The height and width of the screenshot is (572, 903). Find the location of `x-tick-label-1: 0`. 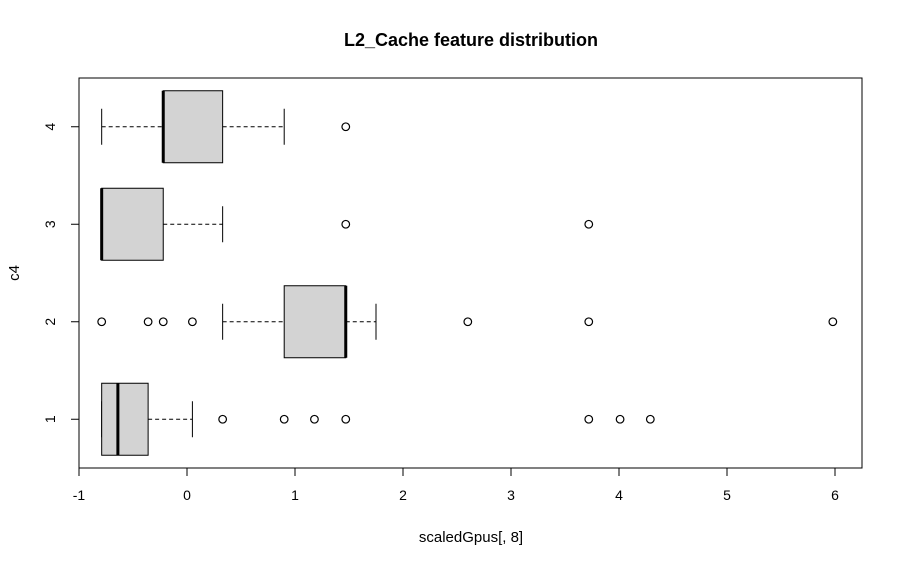

x-tick-label-1: 0 is located at coordinates (187, 495).